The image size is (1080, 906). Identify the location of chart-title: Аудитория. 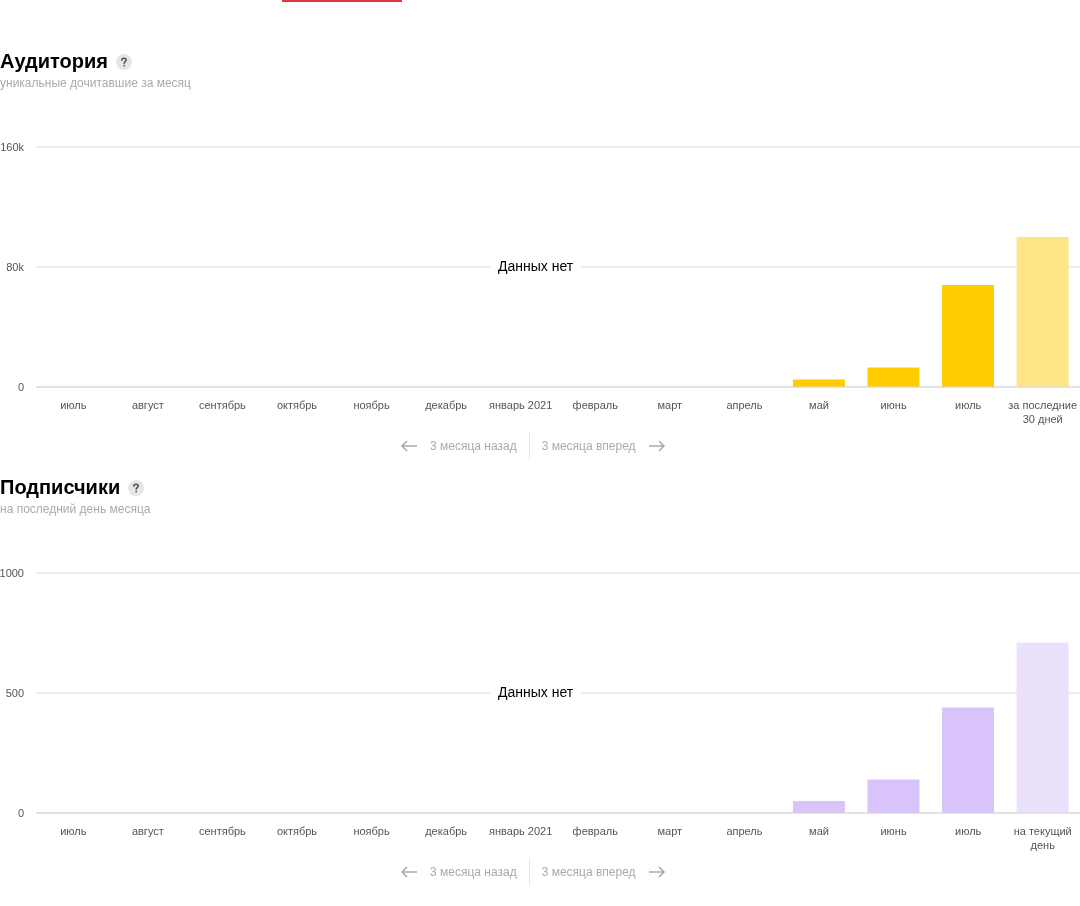
(54, 61).